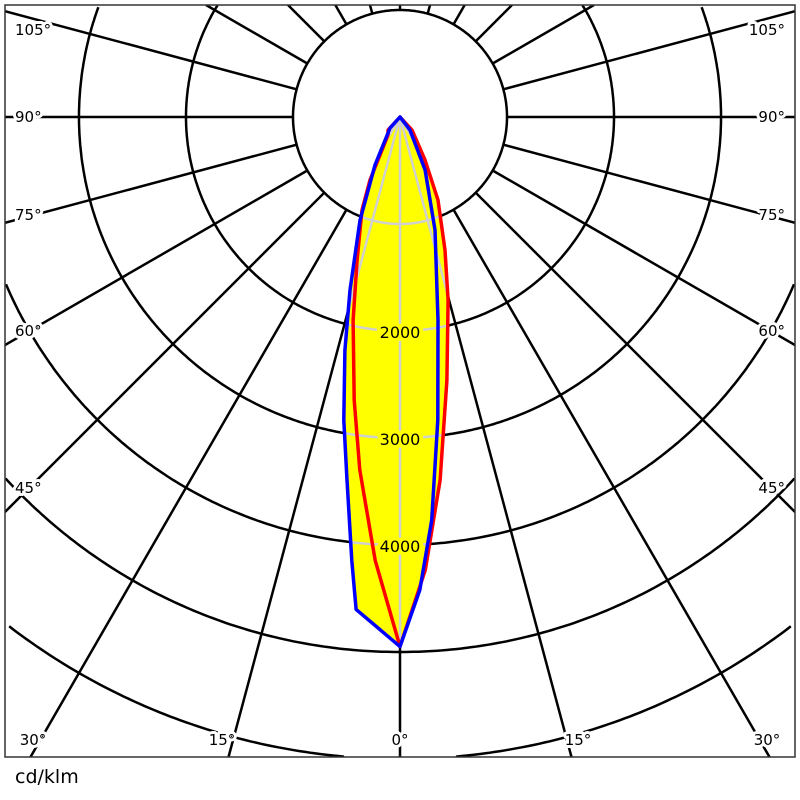 The width and height of the screenshot is (800, 800). Describe the element at coordinates (28, 488) in the screenshot. I see `angle-label-left-45: 45°` at that location.